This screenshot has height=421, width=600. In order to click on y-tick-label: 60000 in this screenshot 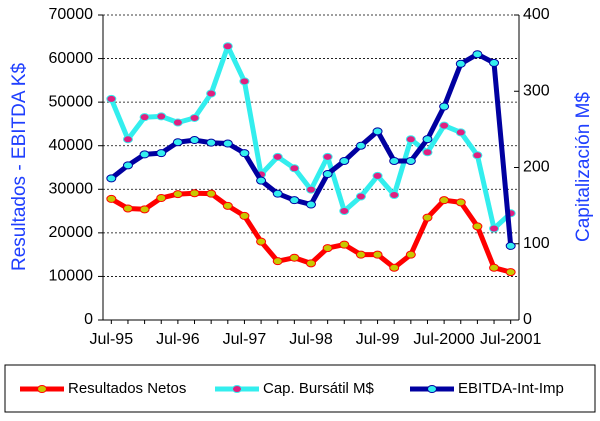, I will do `click(71, 58)`.